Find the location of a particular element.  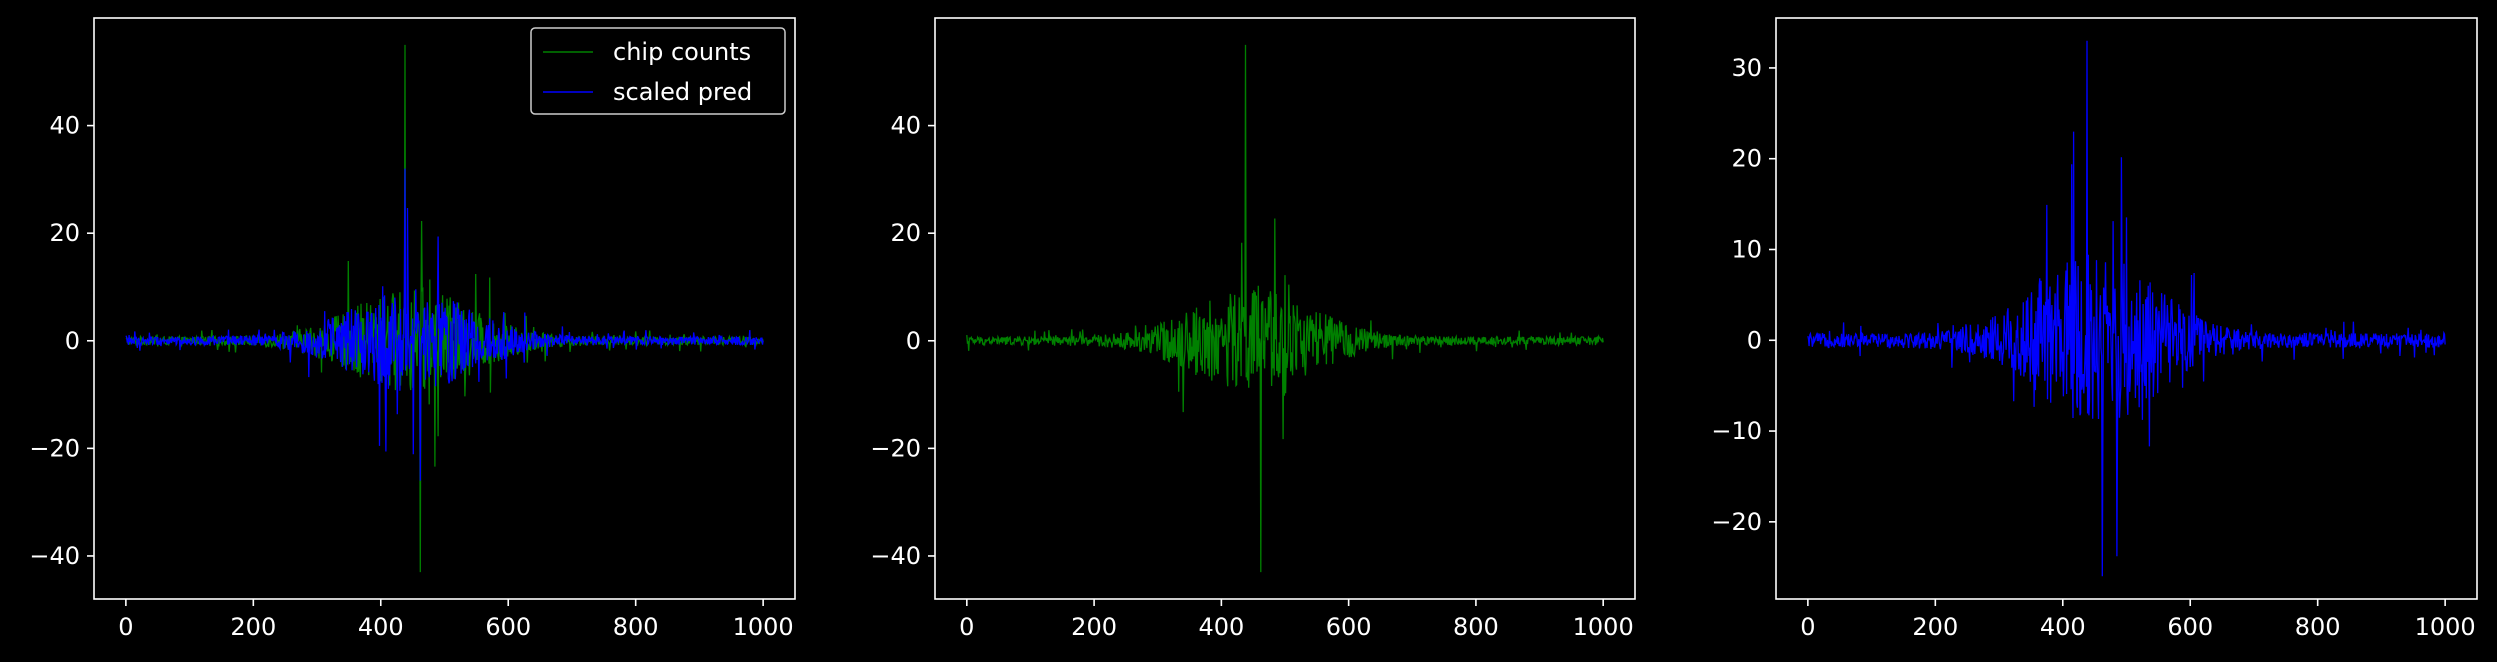

legend: chip counts scaled pred is located at coordinates (658, 71).